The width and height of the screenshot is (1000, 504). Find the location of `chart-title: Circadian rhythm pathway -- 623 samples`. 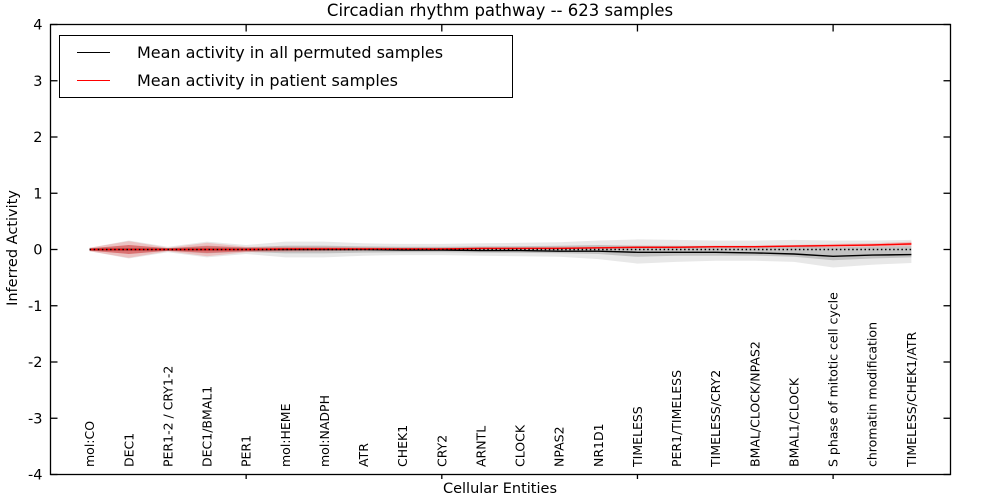

chart-title: Circadian rhythm pathway -- 623 samples is located at coordinates (500, 10).